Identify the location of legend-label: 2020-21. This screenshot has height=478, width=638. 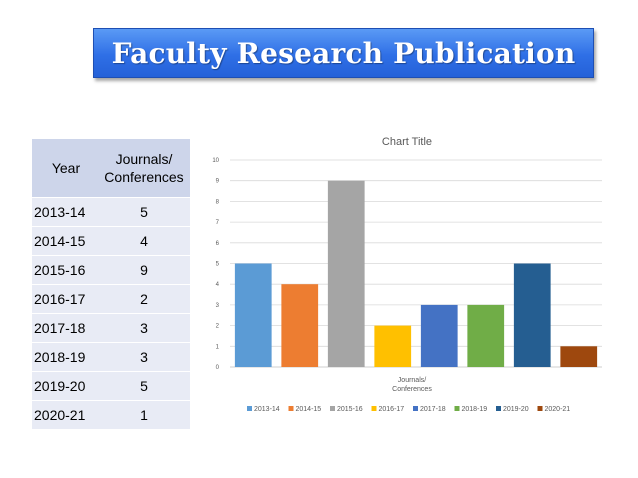
(558, 409).